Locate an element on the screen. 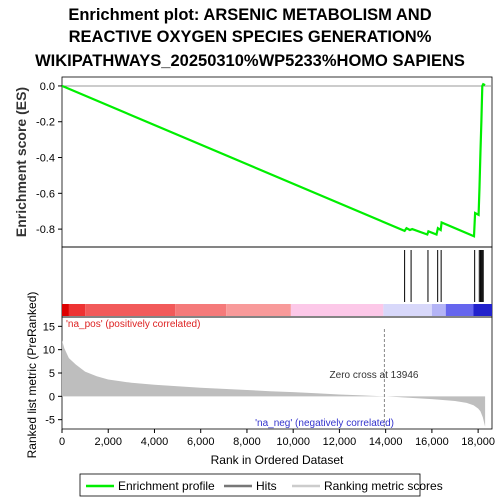 This screenshot has width=500, height=500. legend-metric-label: Ranking metric scores is located at coordinates (383, 486).